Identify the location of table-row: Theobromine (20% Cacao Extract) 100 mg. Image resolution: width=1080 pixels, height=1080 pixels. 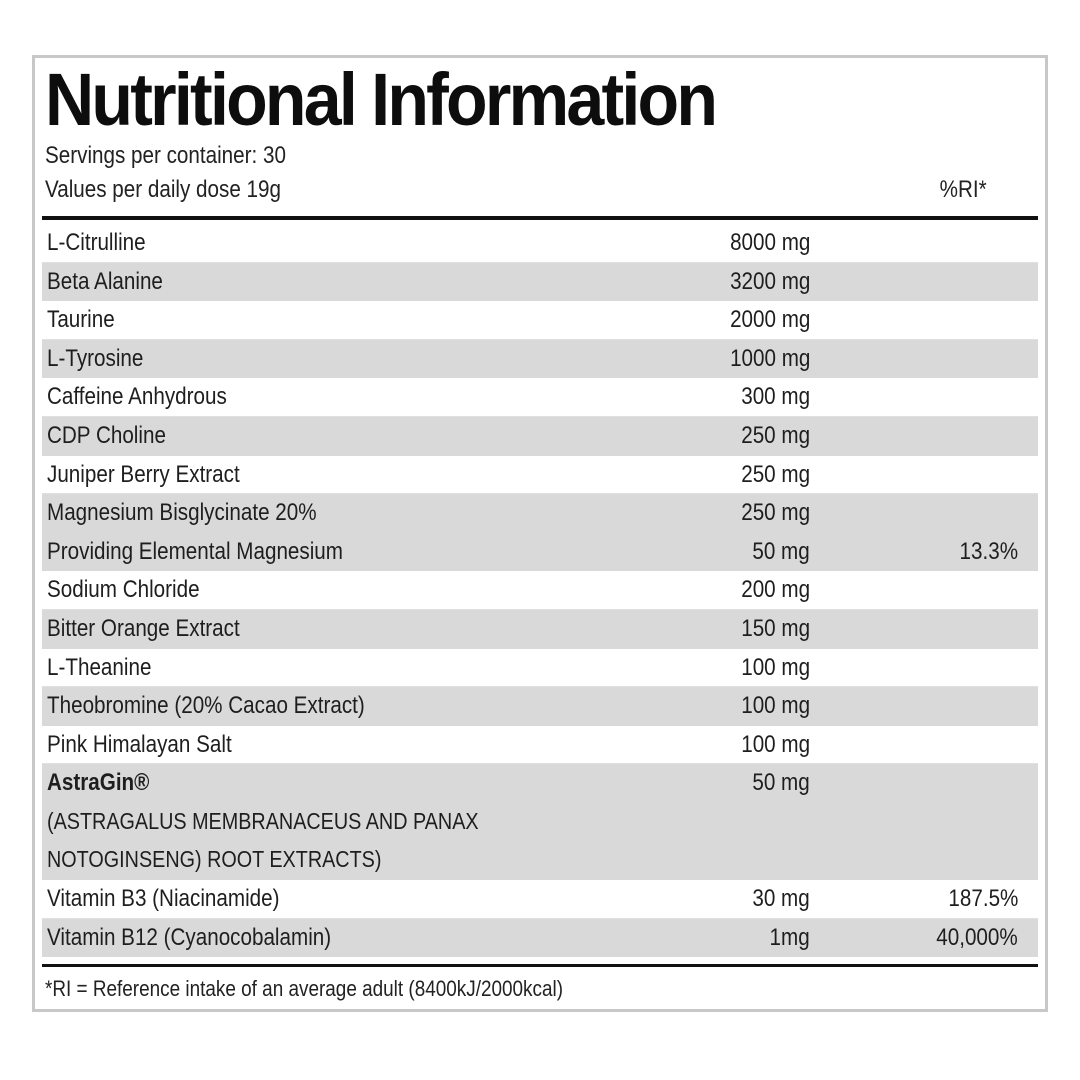
(540, 706).